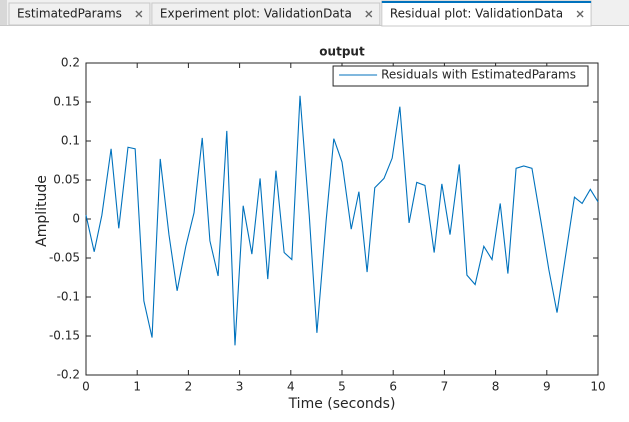 Image resolution: width=629 pixels, height=422 pixels. Describe the element at coordinates (486, 2) in the screenshot. I see `tab-highlight` at that location.